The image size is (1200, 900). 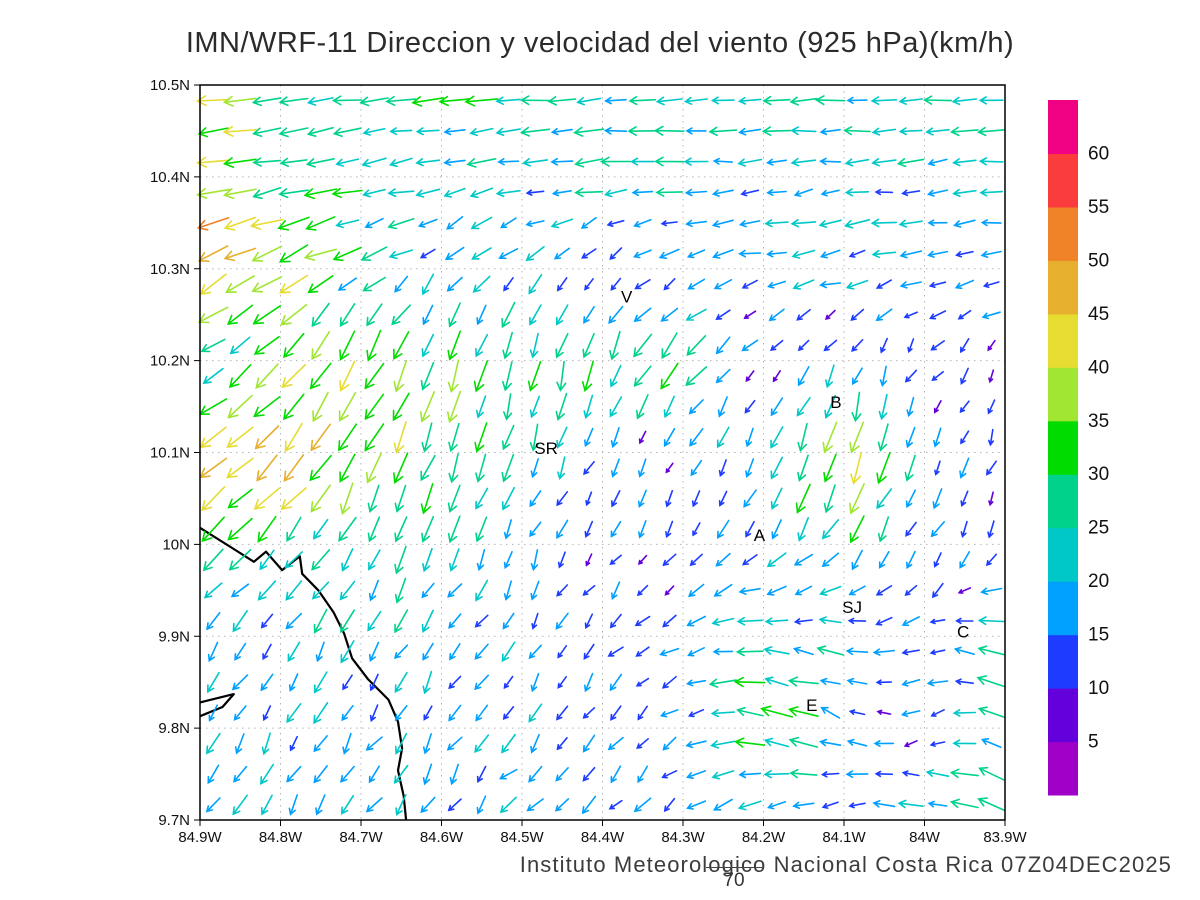 What do you see at coordinates (1098, 528) in the screenshot?
I see `svg-text: 25` at bounding box center [1098, 528].